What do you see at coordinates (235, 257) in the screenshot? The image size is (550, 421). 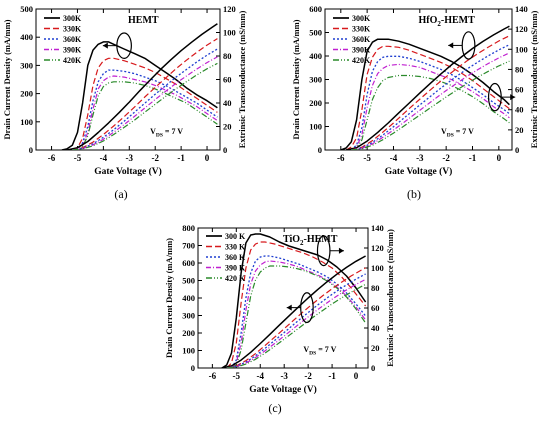 I see `legend-label: 360 K` at bounding box center [235, 257].